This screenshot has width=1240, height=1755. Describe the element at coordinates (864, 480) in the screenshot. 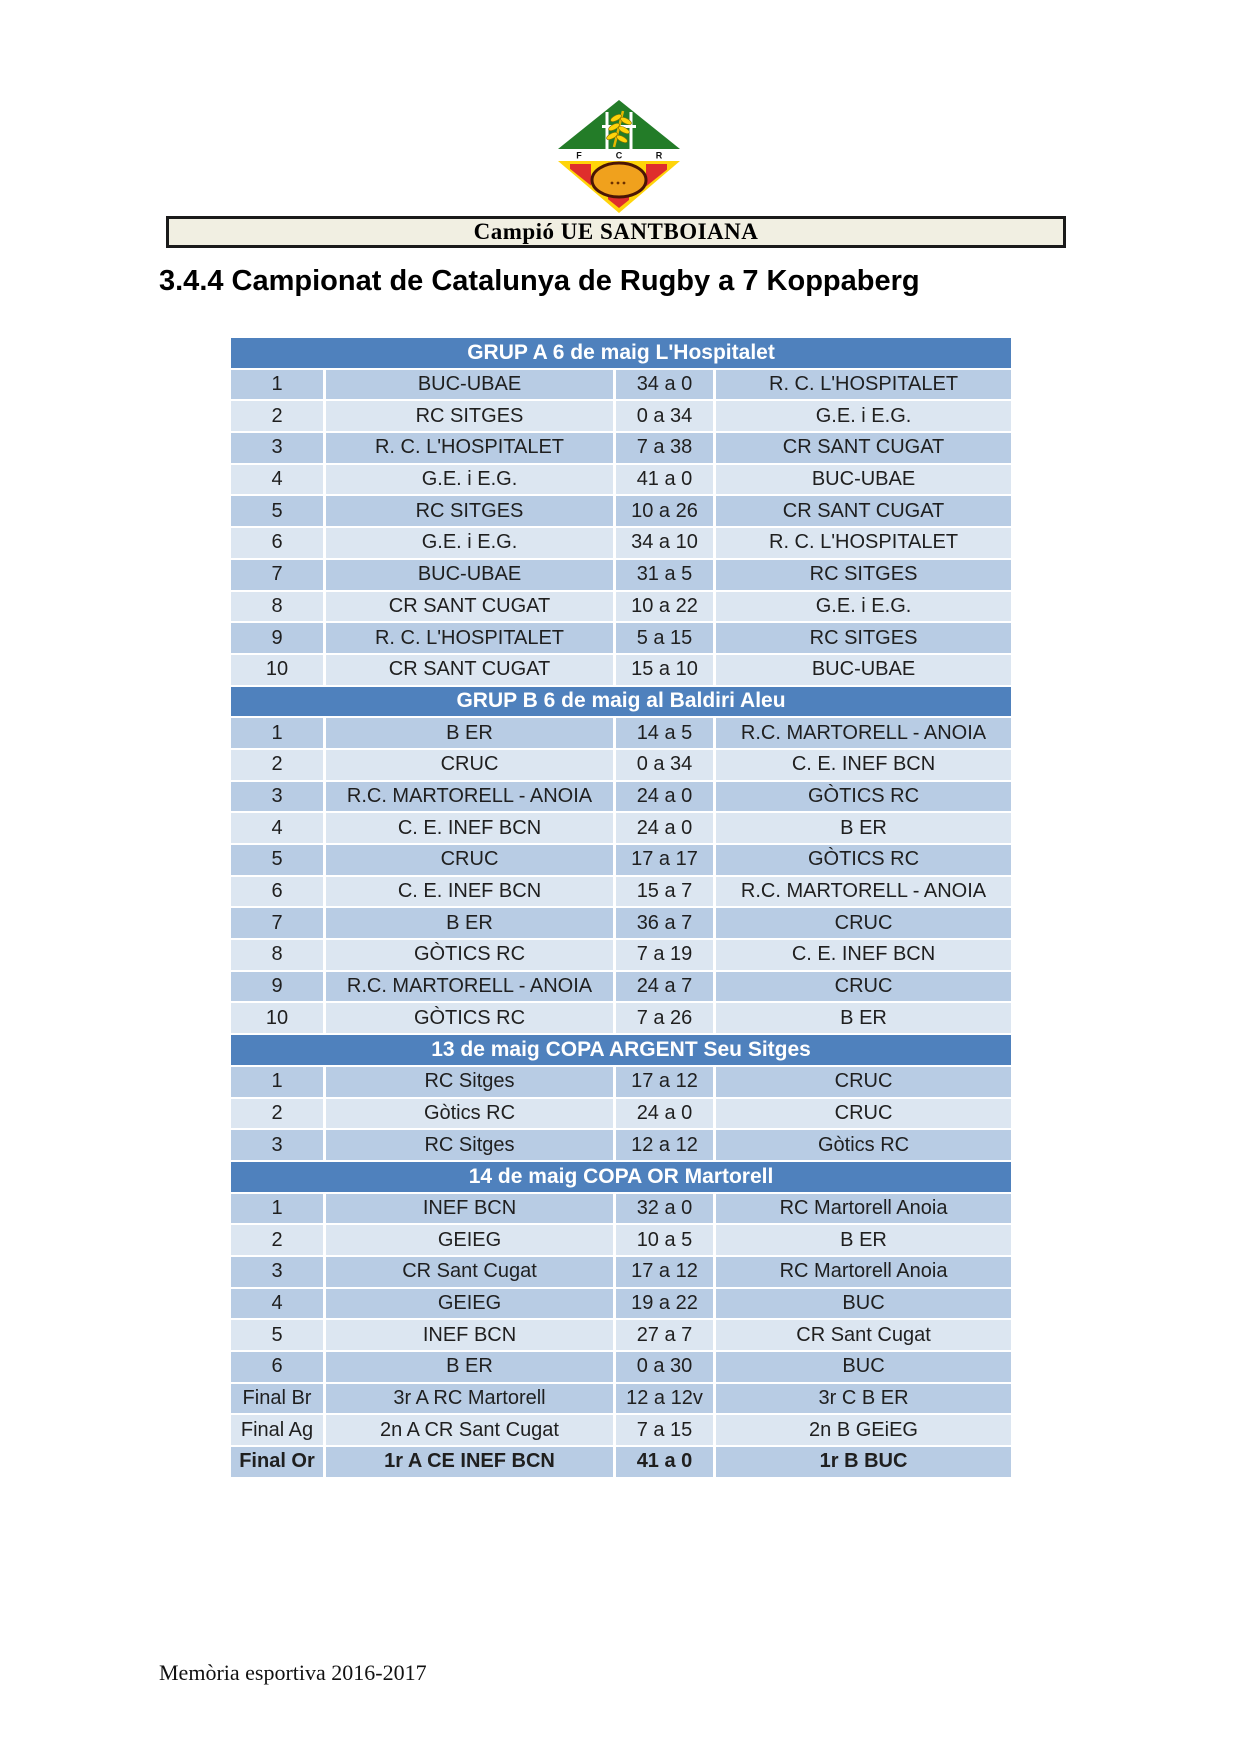

I see `away-team: BUC-UBAE` at that location.